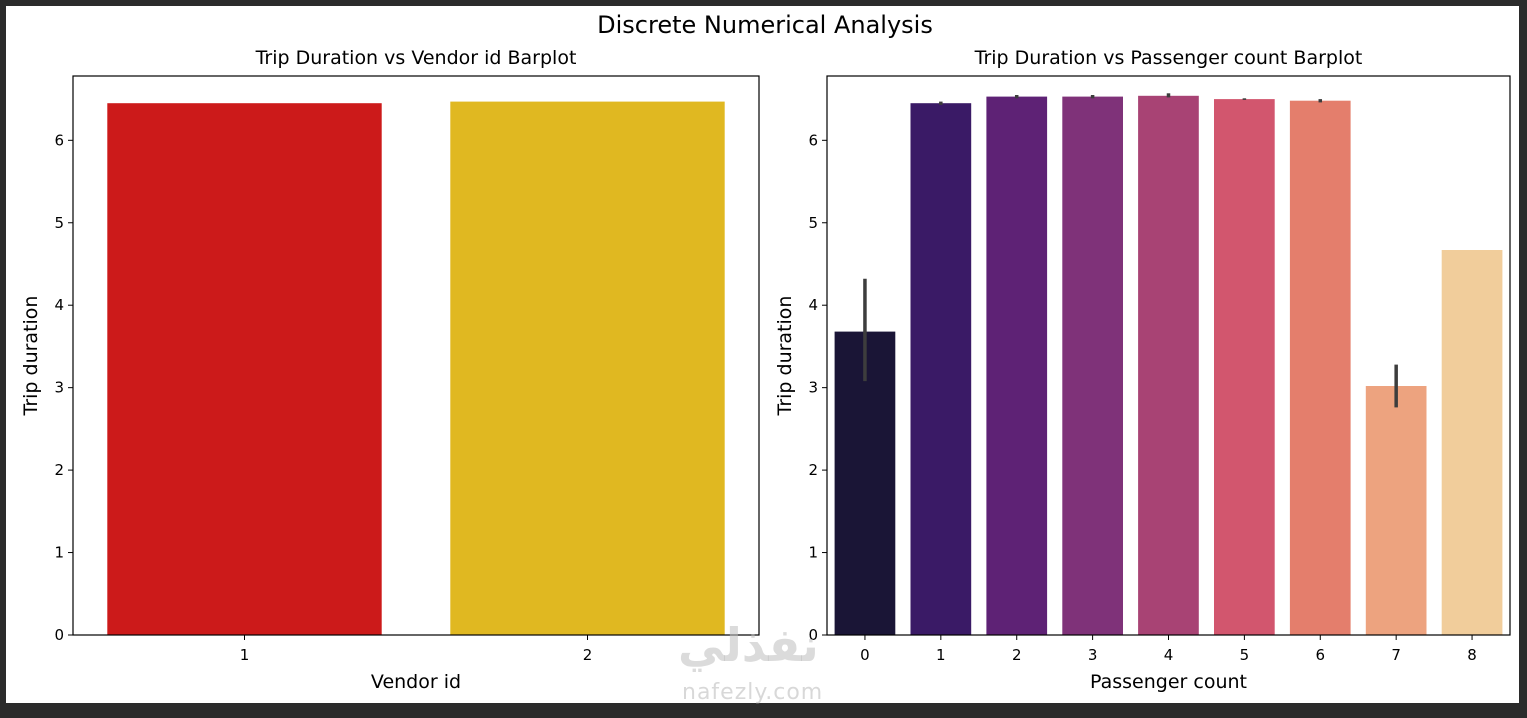 This screenshot has height=718, width=1527. What do you see at coordinates (416, 682) in the screenshot?
I see `x-axis-label: Vendor id` at bounding box center [416, 682].